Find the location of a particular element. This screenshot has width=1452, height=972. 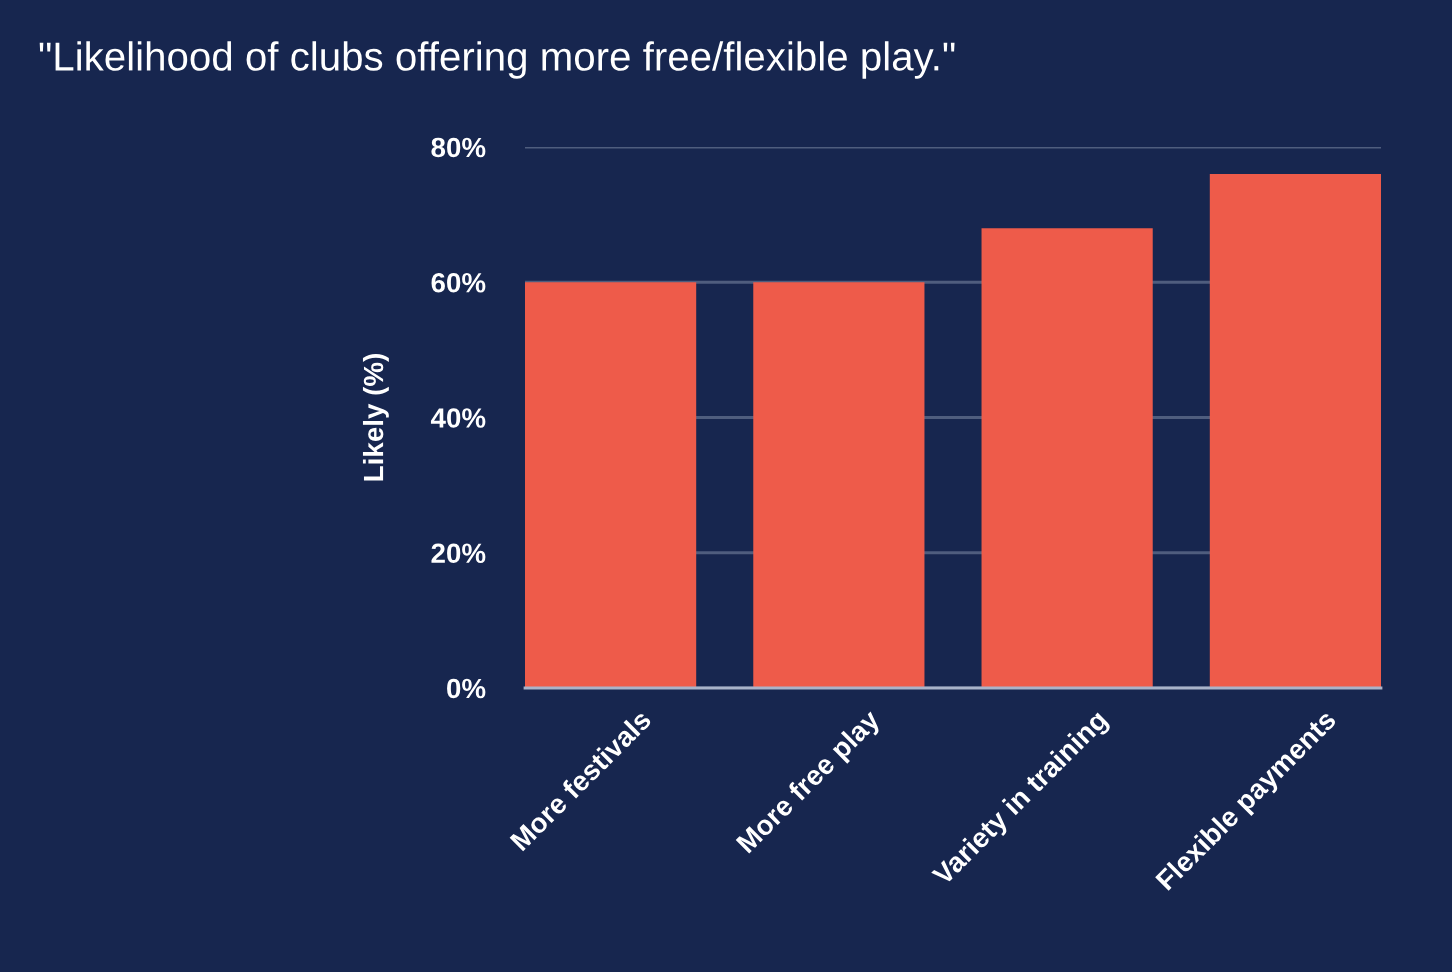

y-tick-label: 60% is located at coordinates (458, 282).